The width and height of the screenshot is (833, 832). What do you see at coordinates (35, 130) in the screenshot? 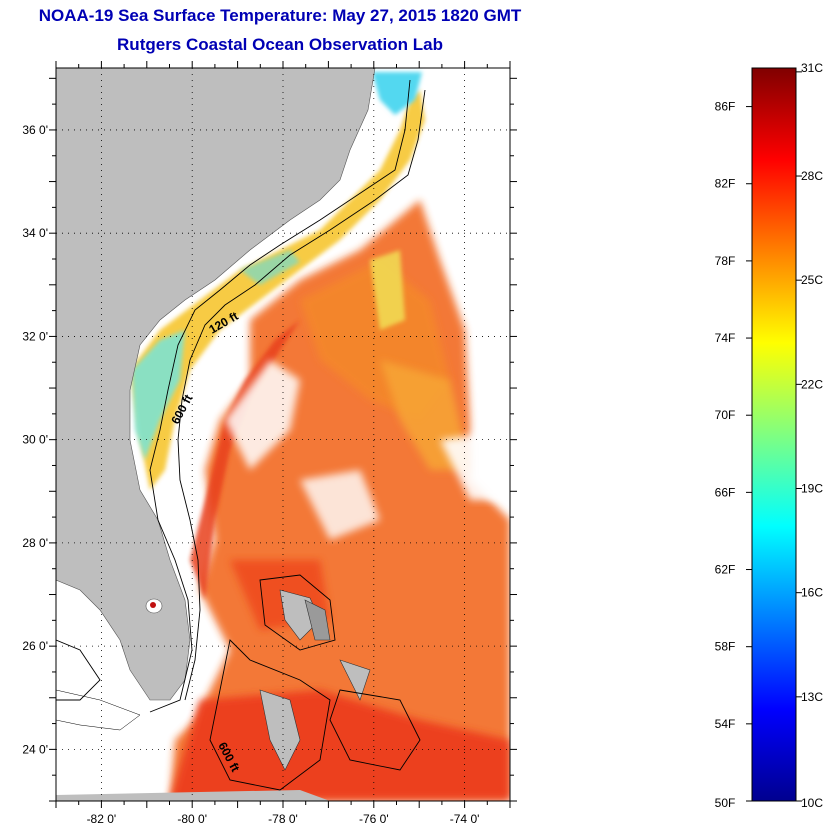
I see `lat-tick-label: 36 0'` at bounding box center [35, 130].